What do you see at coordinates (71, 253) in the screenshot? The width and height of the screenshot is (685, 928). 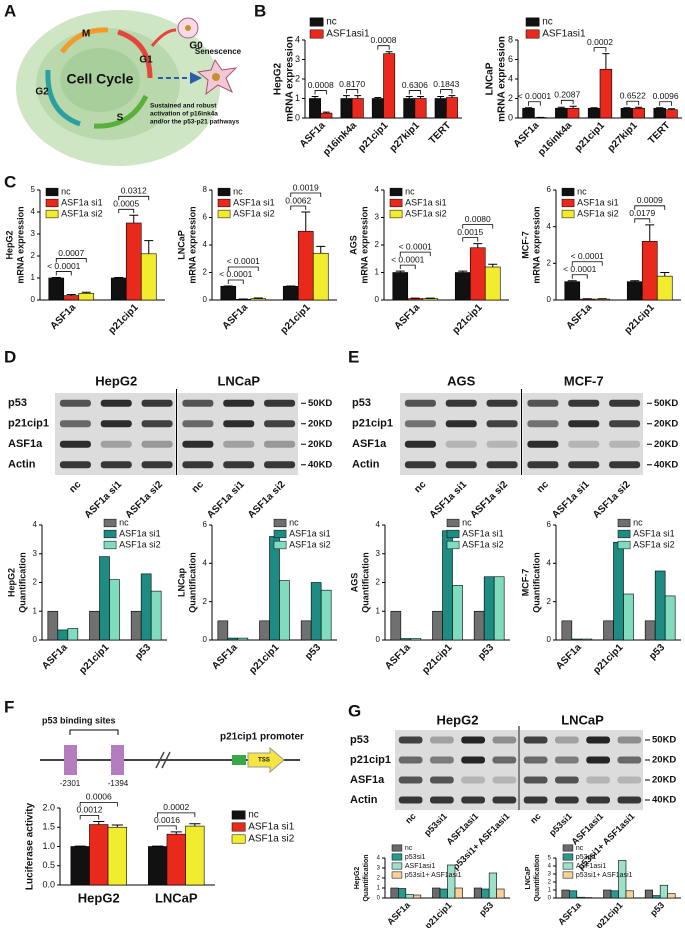 I see `p-value: 0.0007` at bounding box center [71, 253].